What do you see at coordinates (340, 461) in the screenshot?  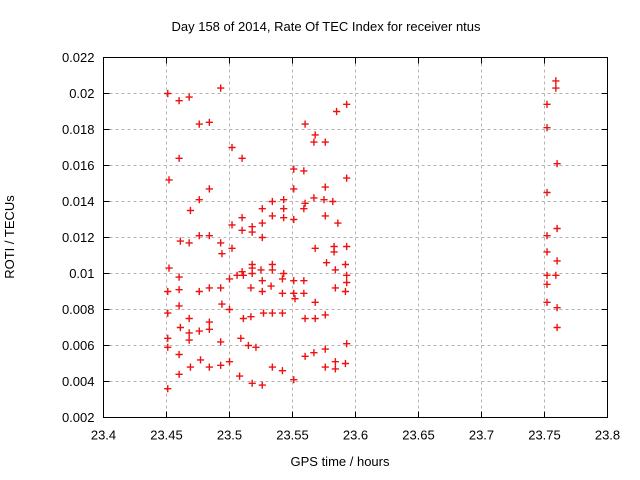 I see `x-axis-label: GPS time / hours` at bounding box center [340, 461].